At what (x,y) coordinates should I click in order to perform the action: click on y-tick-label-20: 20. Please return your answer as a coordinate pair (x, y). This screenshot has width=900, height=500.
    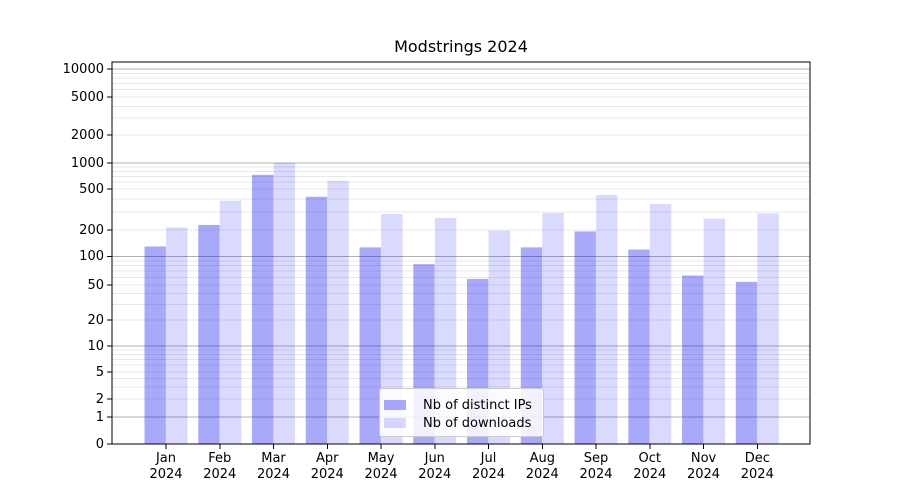
    Looking at the image, I should click on (95, 320).